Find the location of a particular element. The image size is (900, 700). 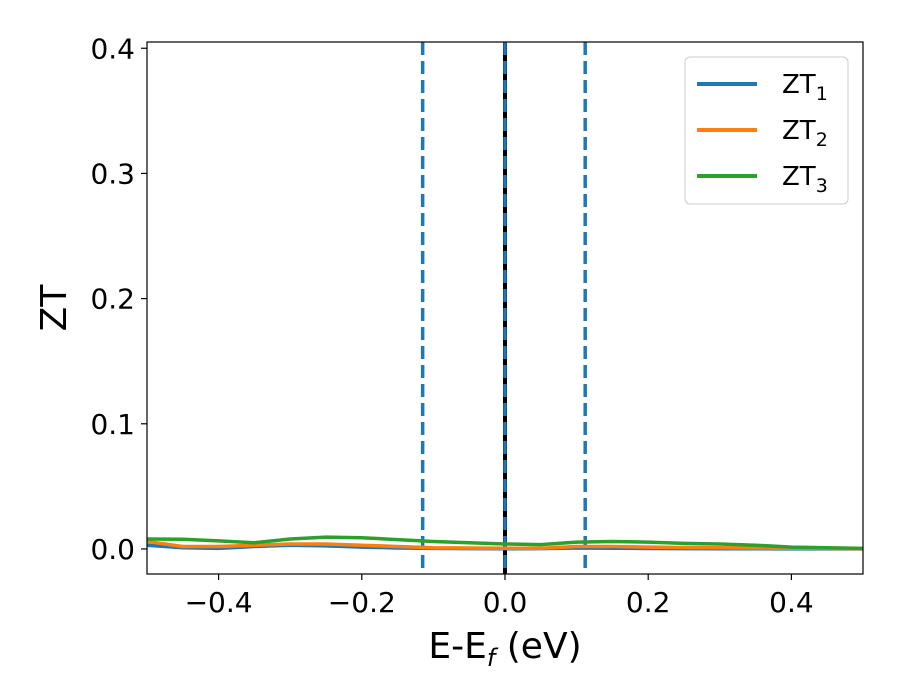

x-tick-label: 0.0 is located at coordinates (505, 602).